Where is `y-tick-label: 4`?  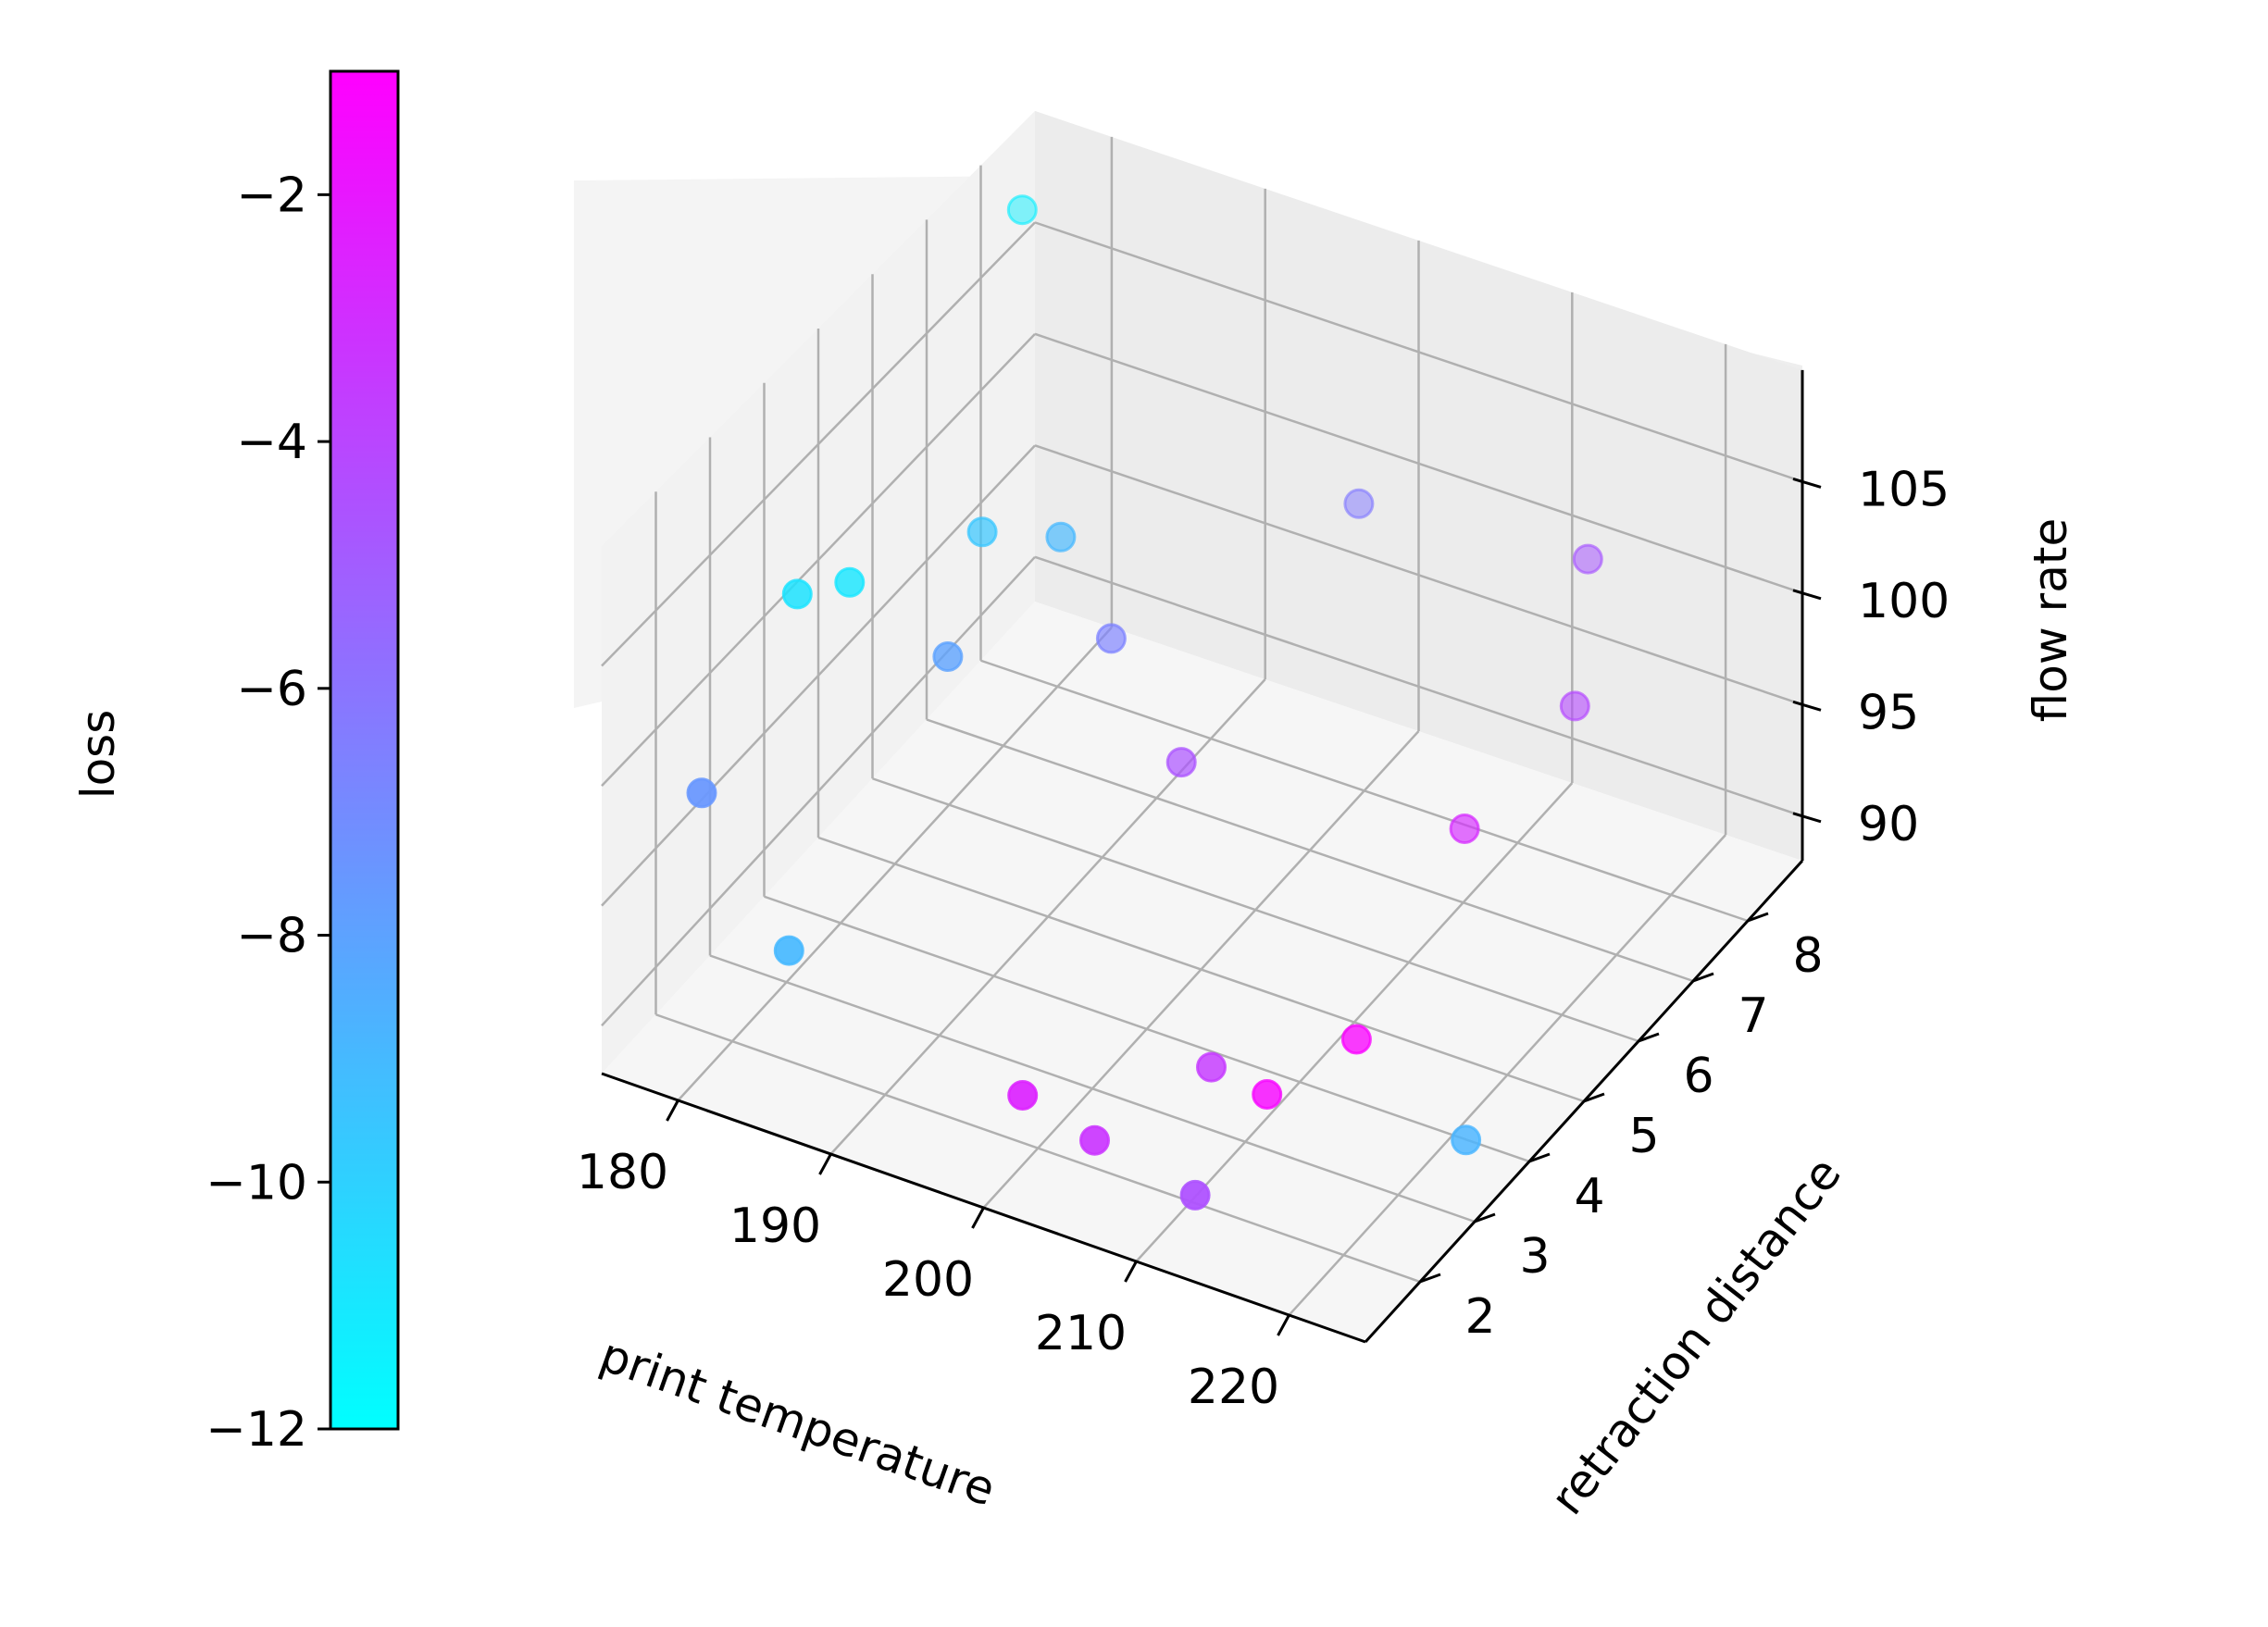
y-tick-label: 4 is located at coordinates (1589, 1196).